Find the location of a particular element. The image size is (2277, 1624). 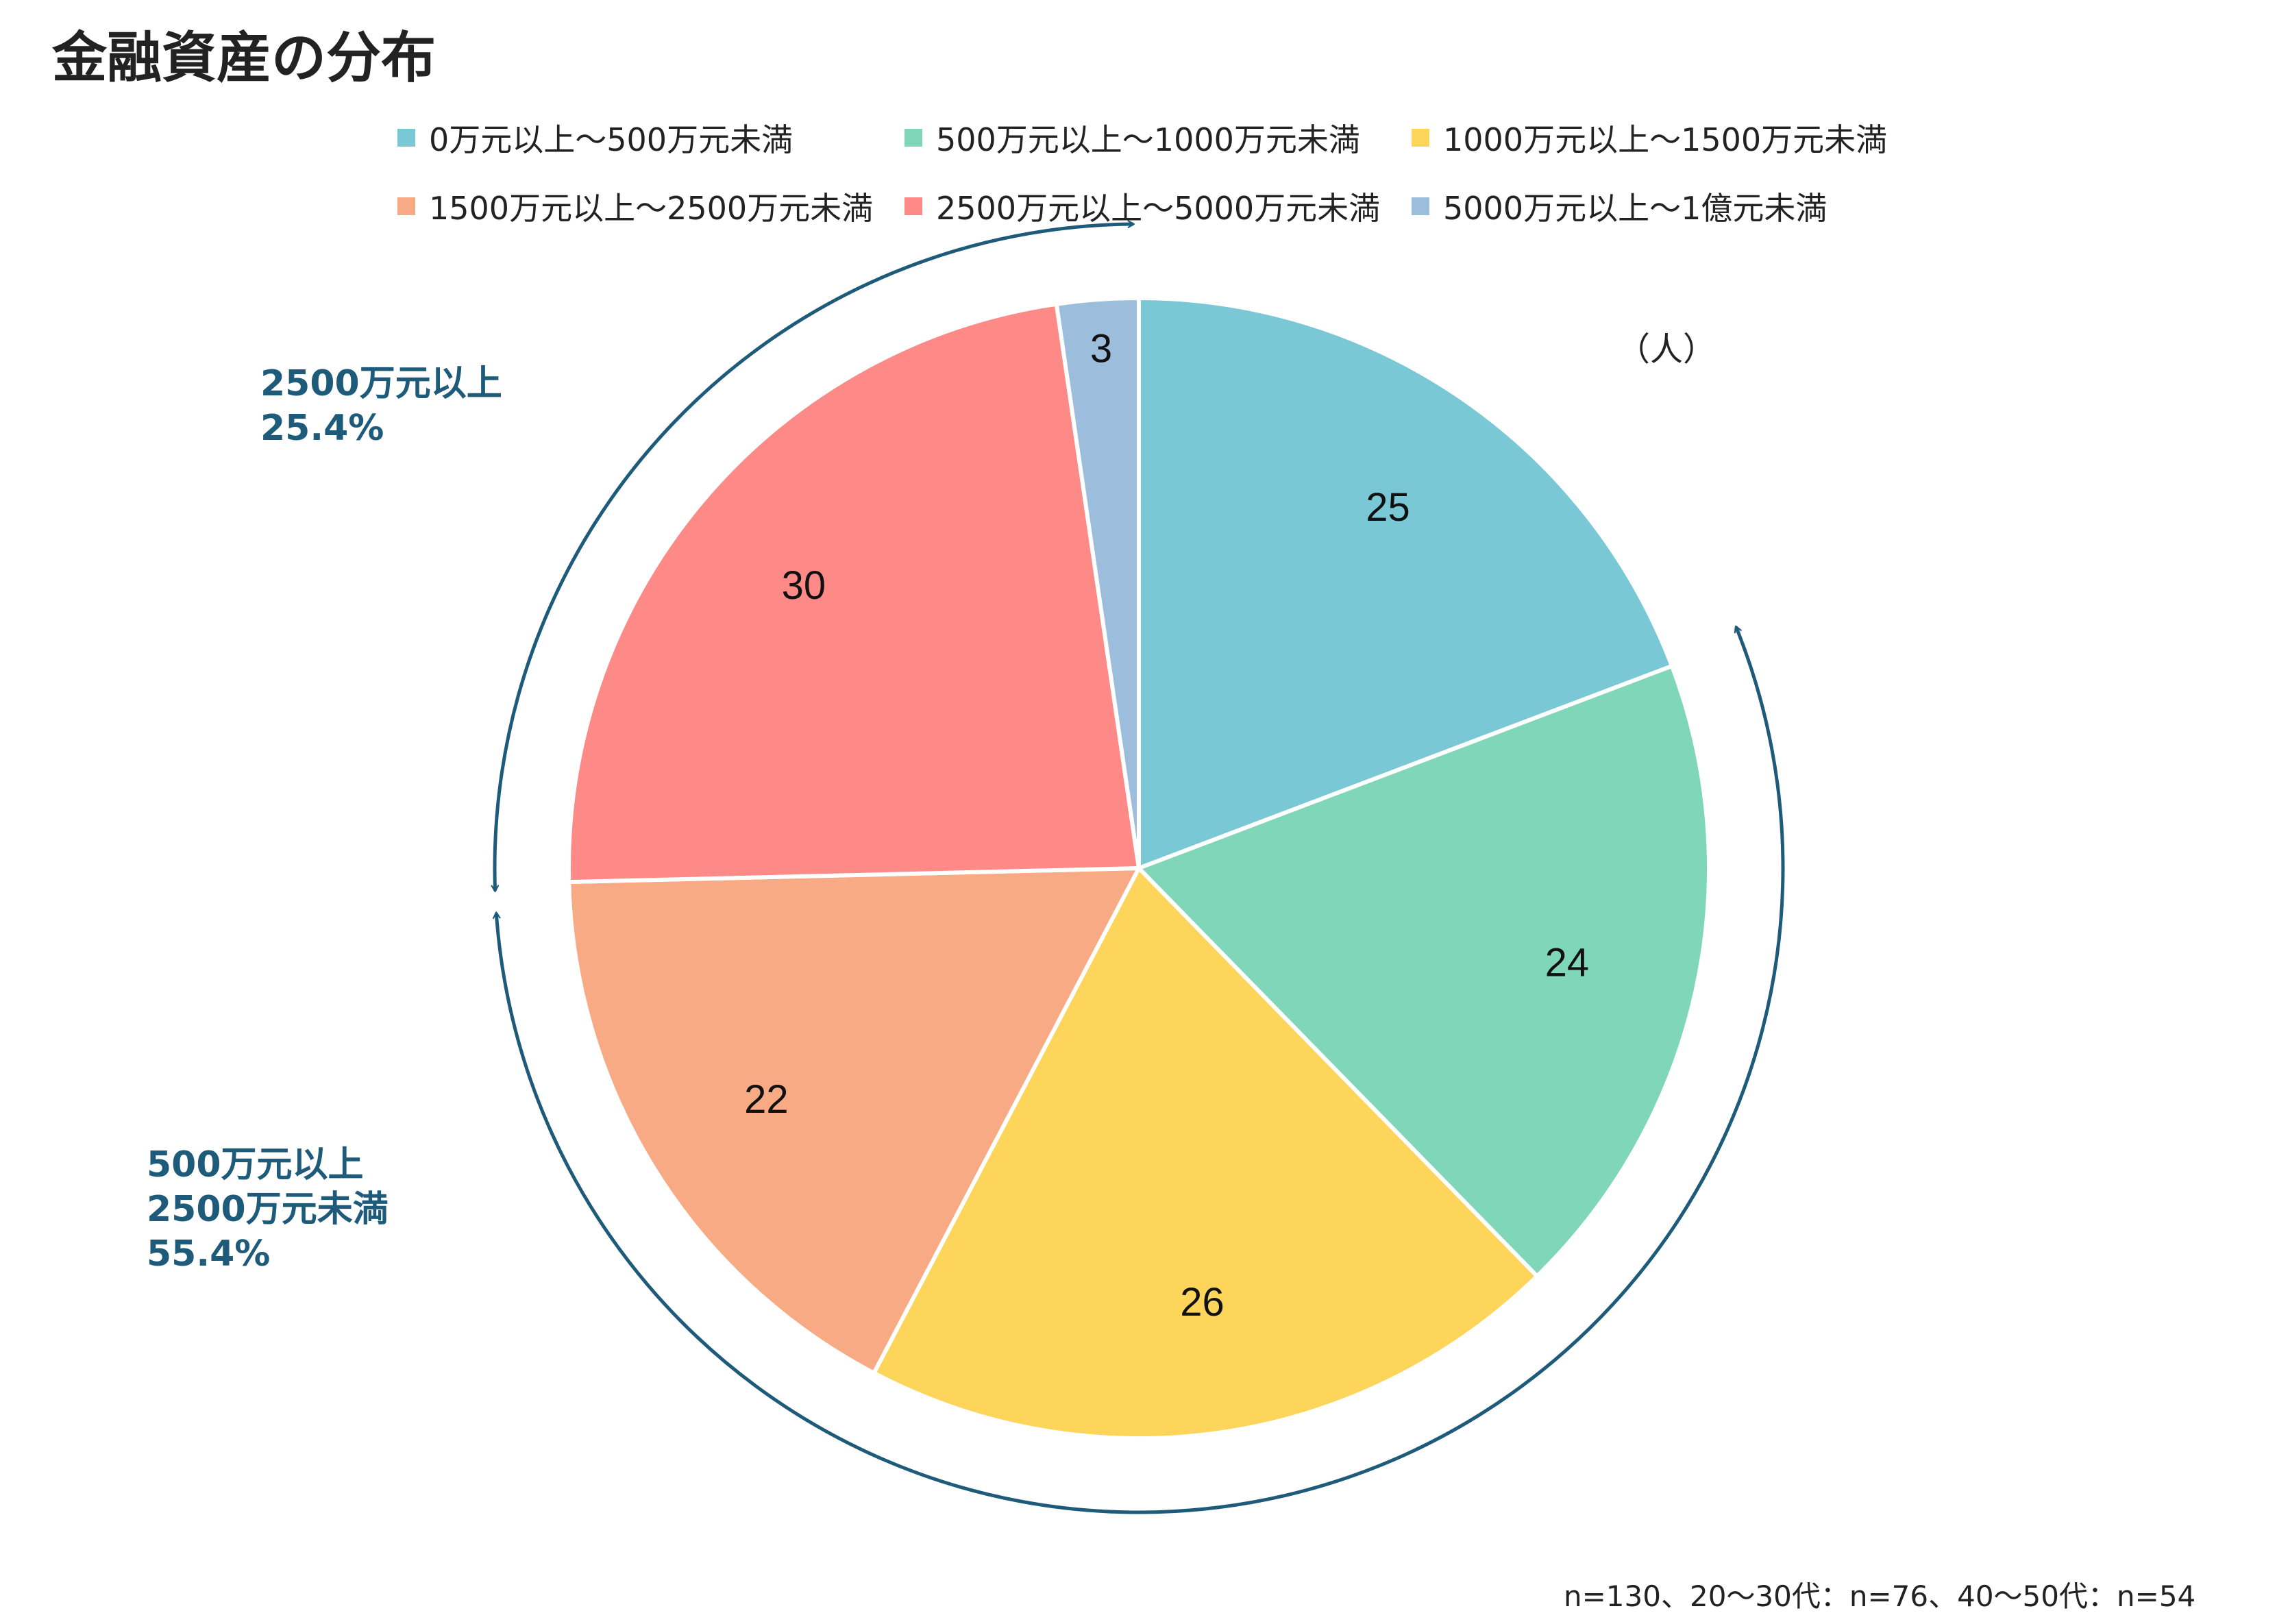

legend-label: 5000万元以上～1億元未満 is located at coordinates (1635, 209).